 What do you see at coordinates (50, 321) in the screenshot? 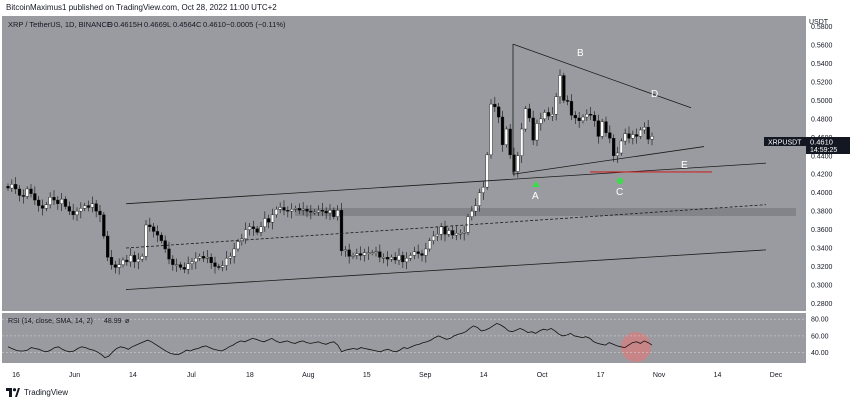
I see `rsi-label: RSI (14, close, SMA, 14, 2)` at bounding box center [50, 321].